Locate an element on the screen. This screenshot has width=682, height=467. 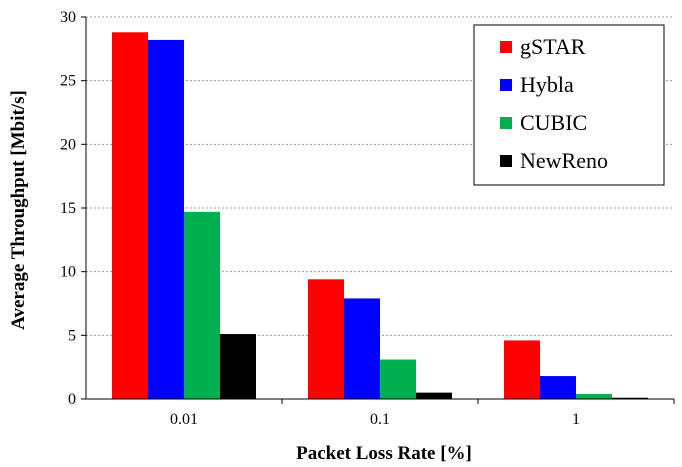
y-tick-label: 10 is located at coordinates (68, 272).